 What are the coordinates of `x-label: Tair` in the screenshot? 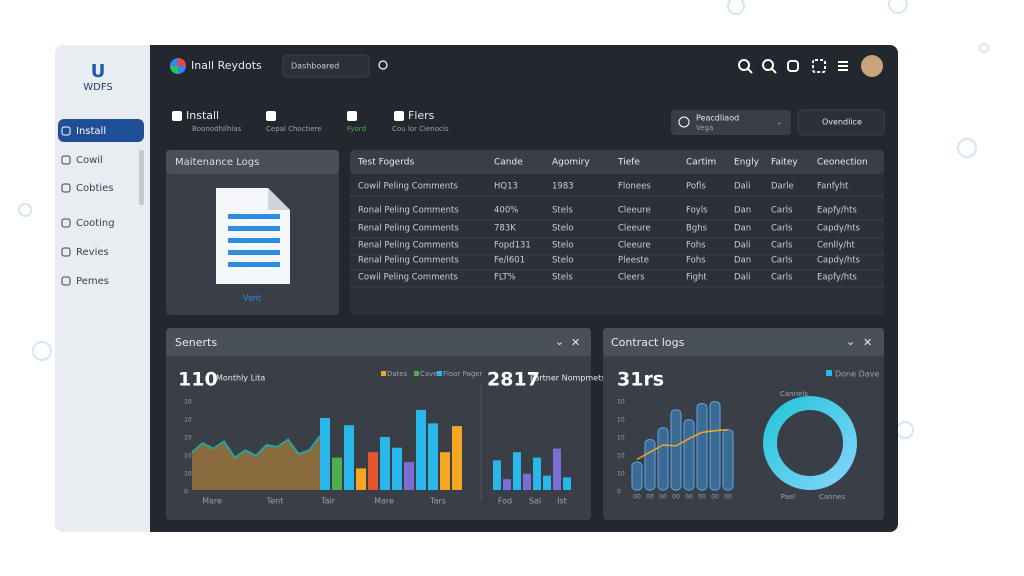 It's located at (328, 501).